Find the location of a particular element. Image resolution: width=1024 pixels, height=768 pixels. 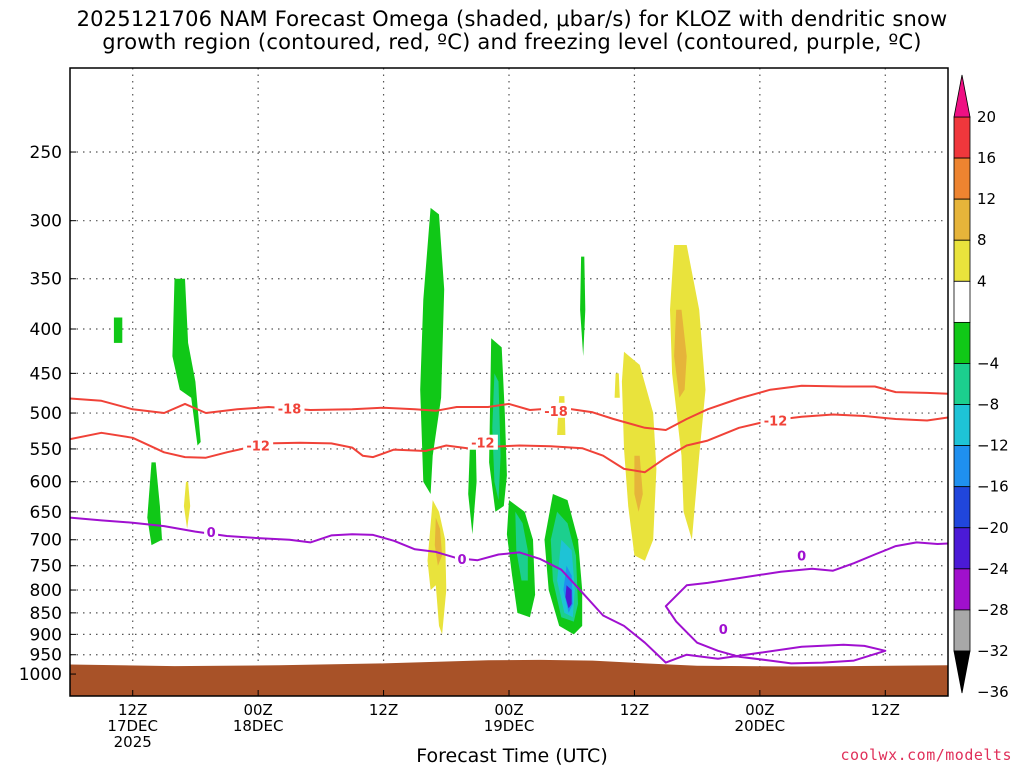

colorbar-label: −4 is located at coordinates (988, 363).